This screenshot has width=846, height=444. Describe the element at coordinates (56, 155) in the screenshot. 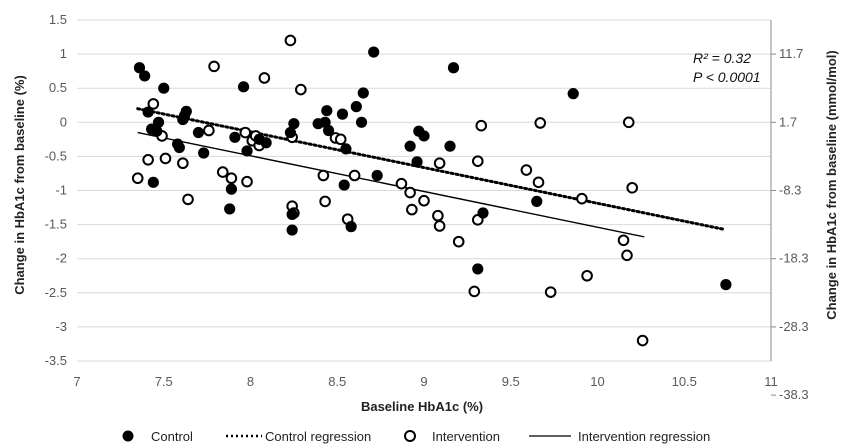

I see `y-tick-label: -0.5` at that location.